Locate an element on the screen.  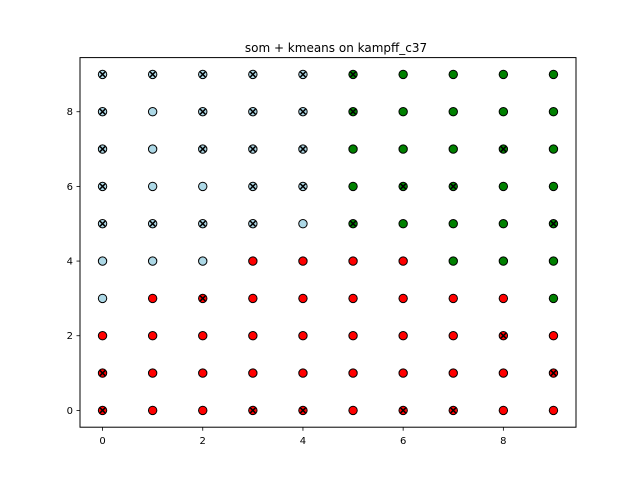
x-tick-label: 2 is located at coordinates (203, 441).